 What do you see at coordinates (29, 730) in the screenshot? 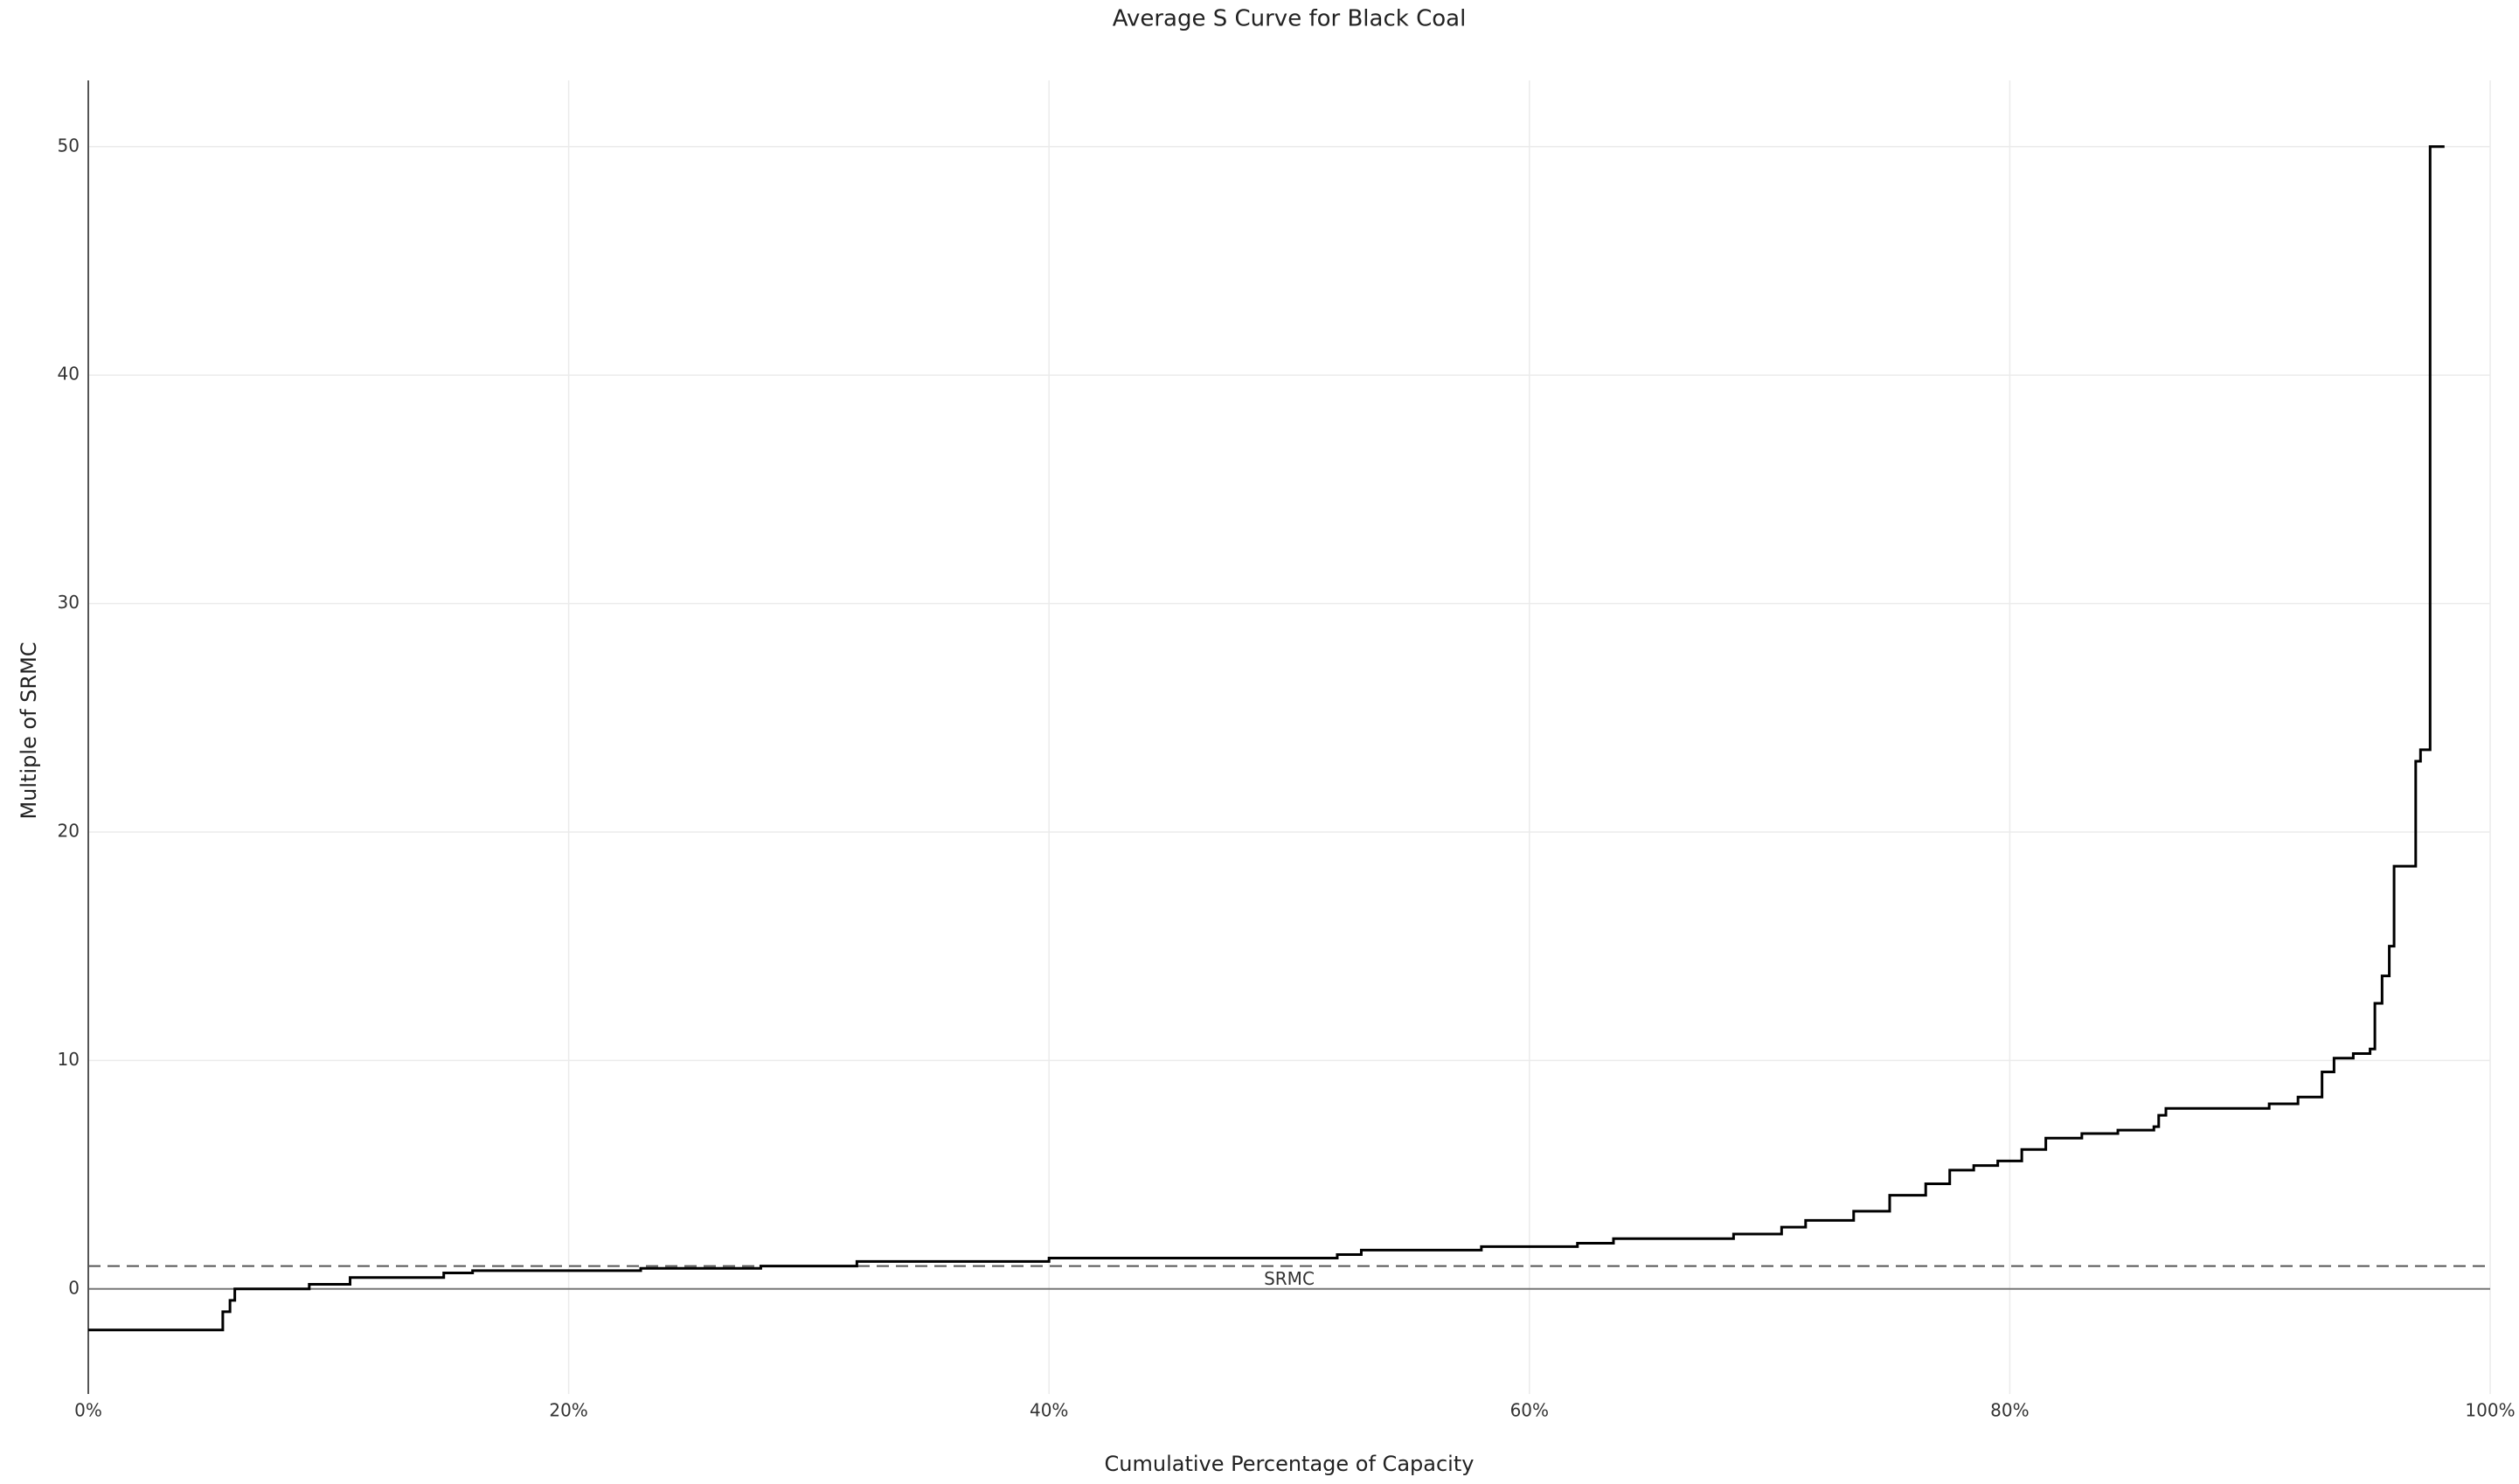
I see `y-axis-title: Multiple of SRMC` at bounding box center [29, 730].